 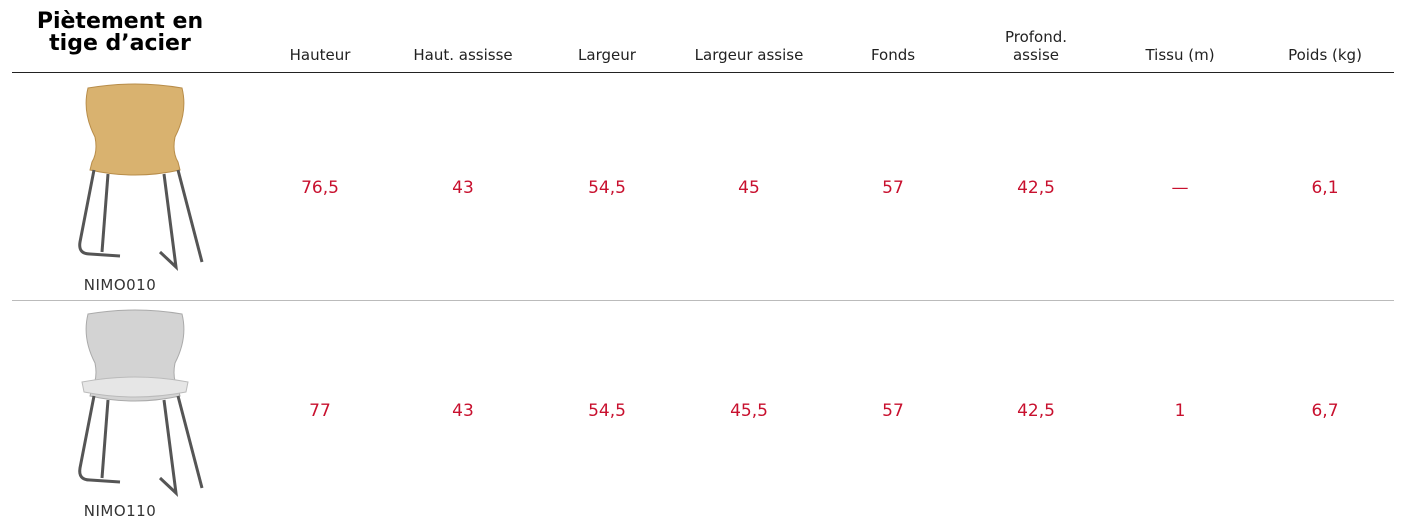 What do you see at coordinates (703, 300) in the screenshot?
I see `row-rule` at bounding box center [703, 300].